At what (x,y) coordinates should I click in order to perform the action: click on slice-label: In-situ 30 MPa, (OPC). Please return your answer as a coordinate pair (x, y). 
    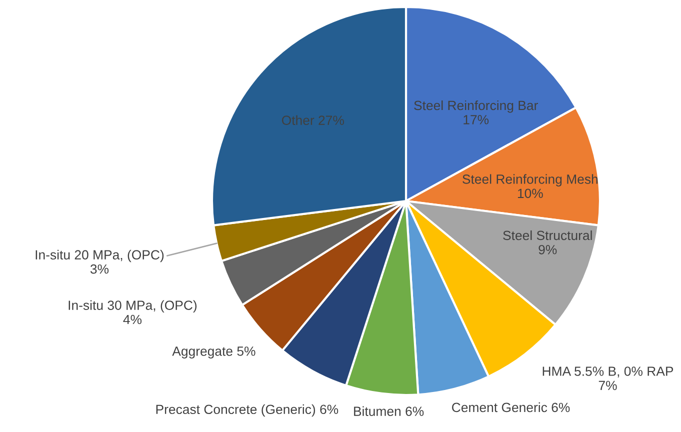
    Looking at the image, I should click on (132, 306).